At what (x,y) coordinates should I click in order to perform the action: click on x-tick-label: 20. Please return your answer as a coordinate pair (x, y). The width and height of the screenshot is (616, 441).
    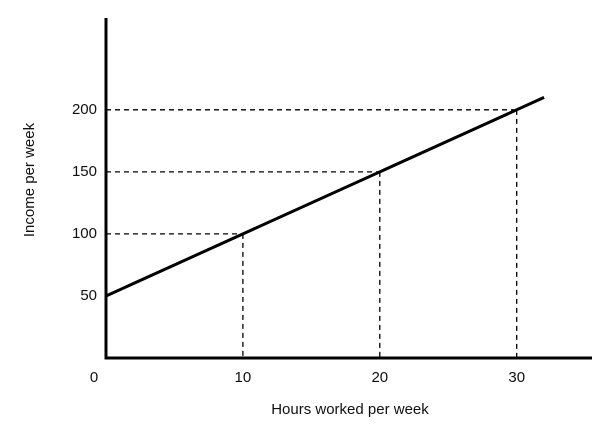
    Looking at the image, I should click on (379, 377).